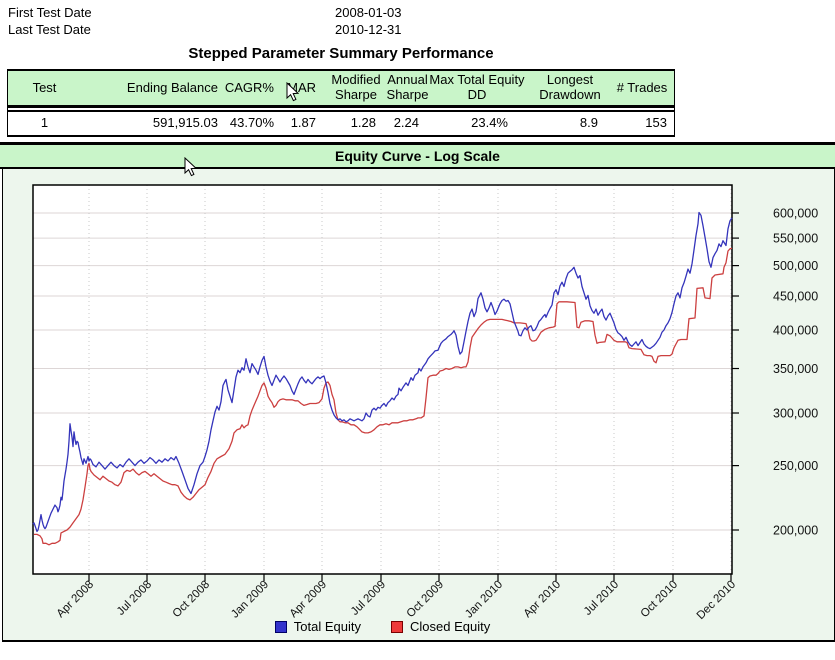 The image size is (835, 660). What do you see at coordinates (570, 87) in the screenshot?
I see `col-header-longest-drawdown: Longest Drawdown` at bounding box center [570, 87].